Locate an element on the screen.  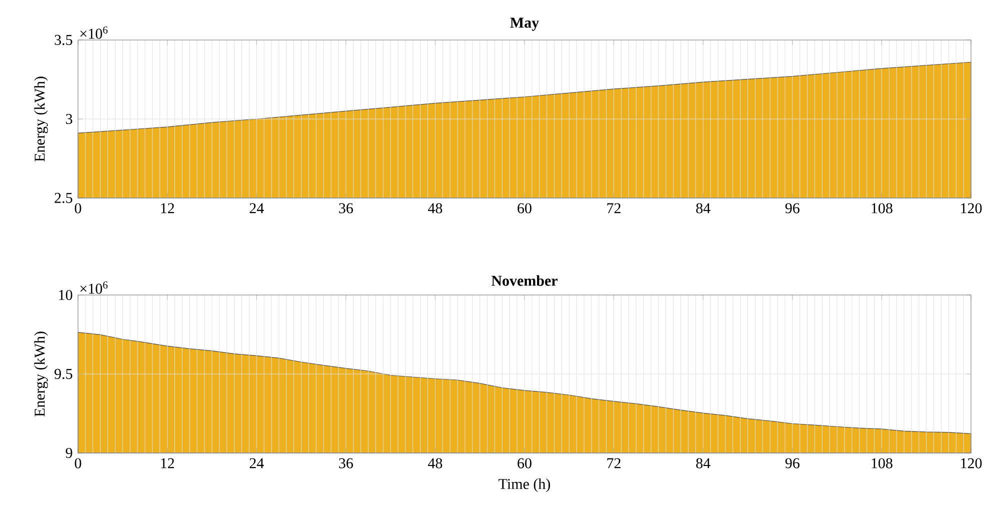
y-tick-label: 10 is located at coordinates (65, 295).